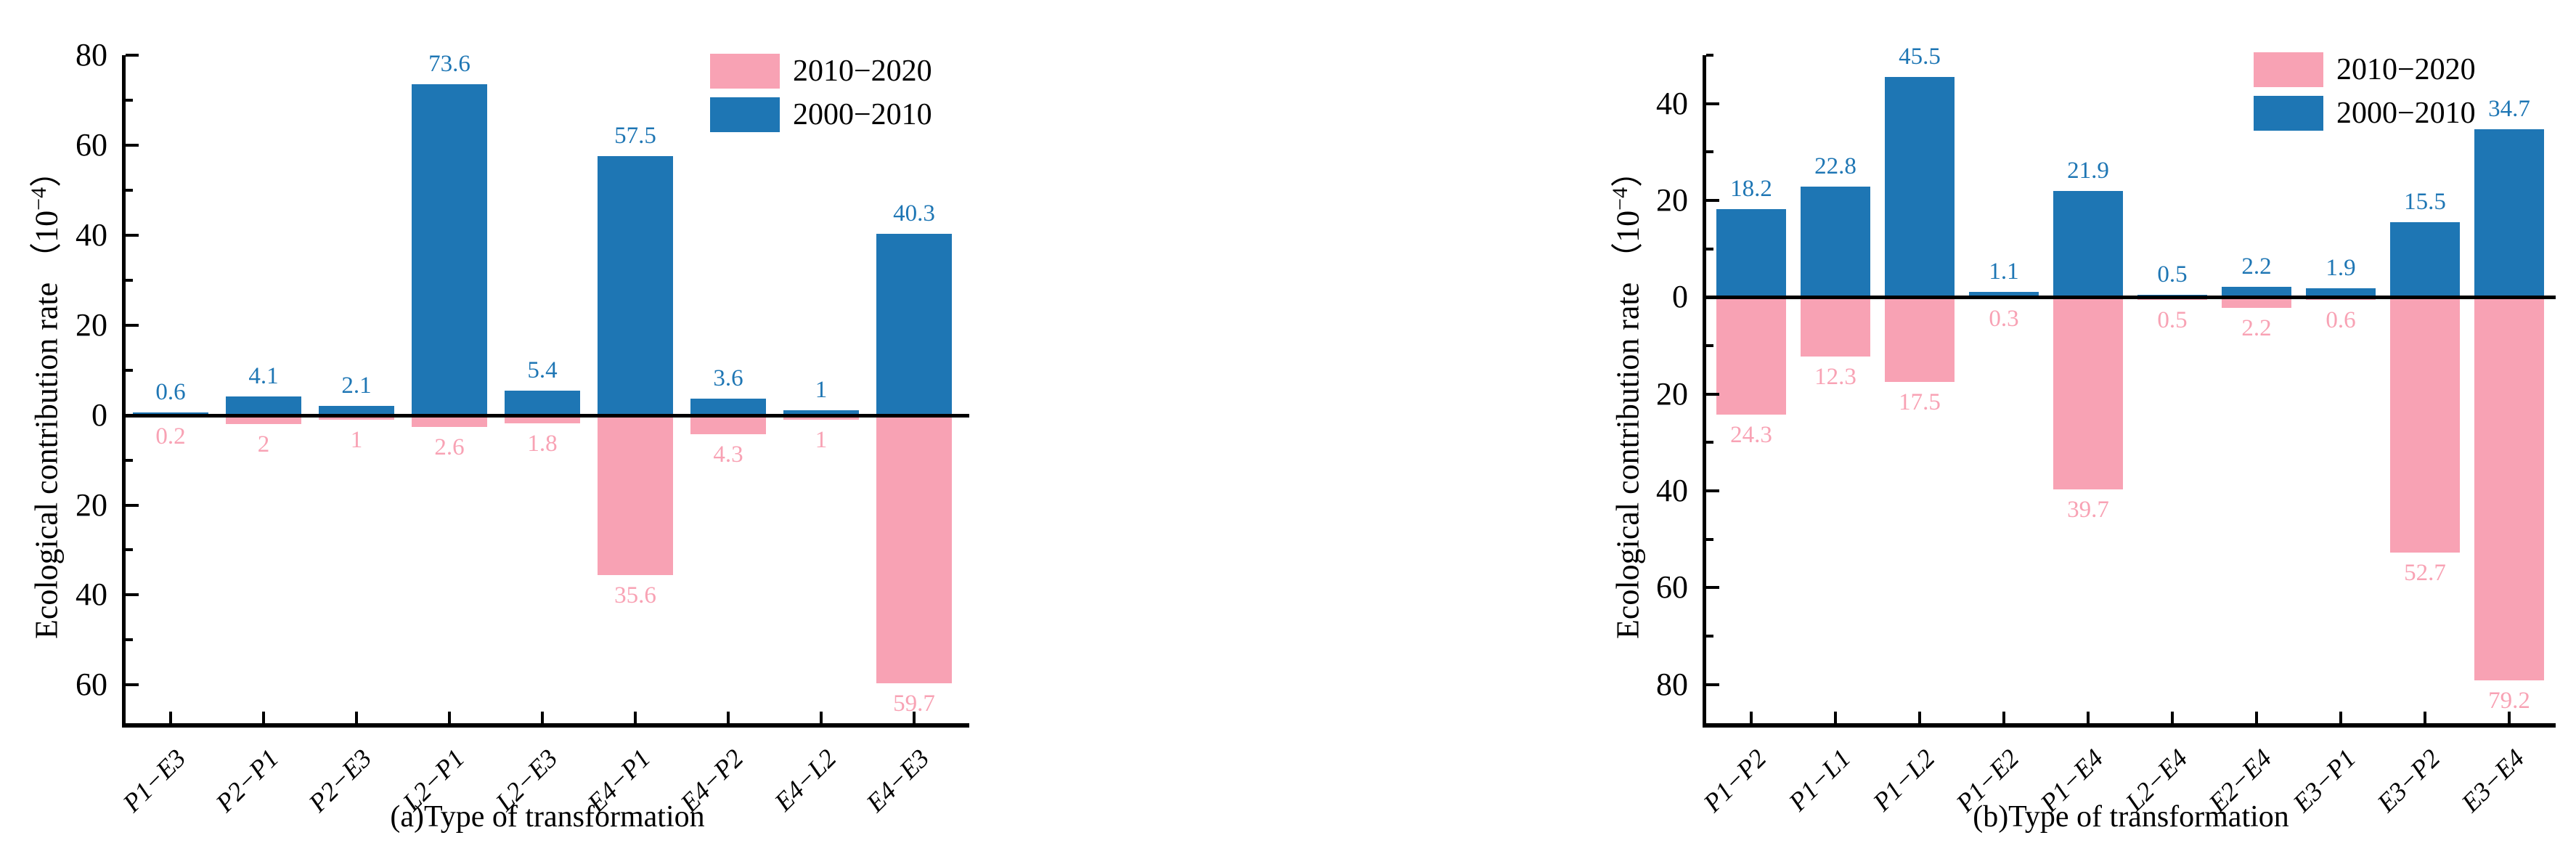  Describe the element at coordinates (1751, 435) in the screenshot. I see `value-label: 24.3` at that location.